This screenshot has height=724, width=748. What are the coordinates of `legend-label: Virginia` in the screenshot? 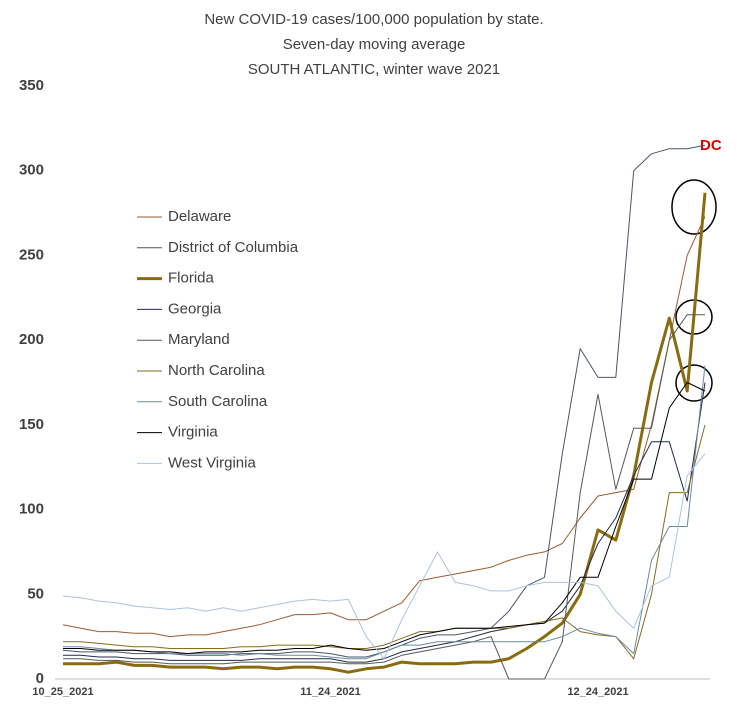 It's located at (193, 432).